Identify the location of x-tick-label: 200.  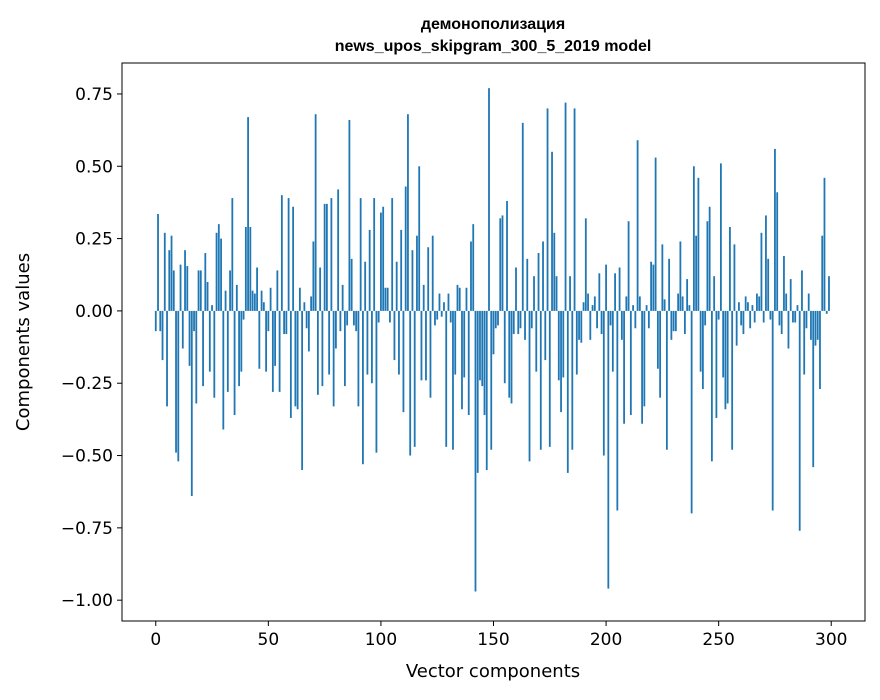
(606, 640).